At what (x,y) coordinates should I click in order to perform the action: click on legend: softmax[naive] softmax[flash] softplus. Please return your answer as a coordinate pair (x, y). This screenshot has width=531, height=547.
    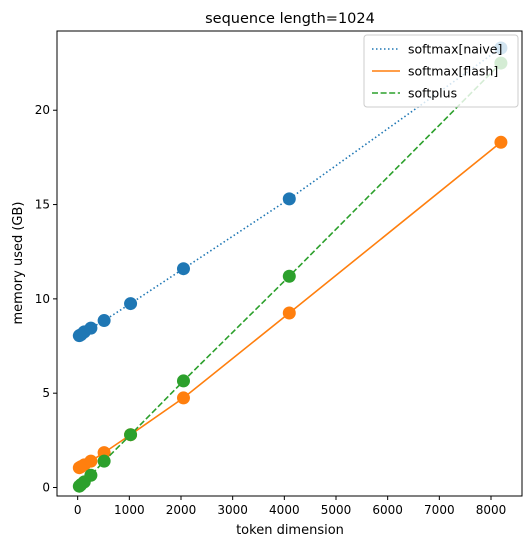
    Looking at the image, I should click on (441, 71).